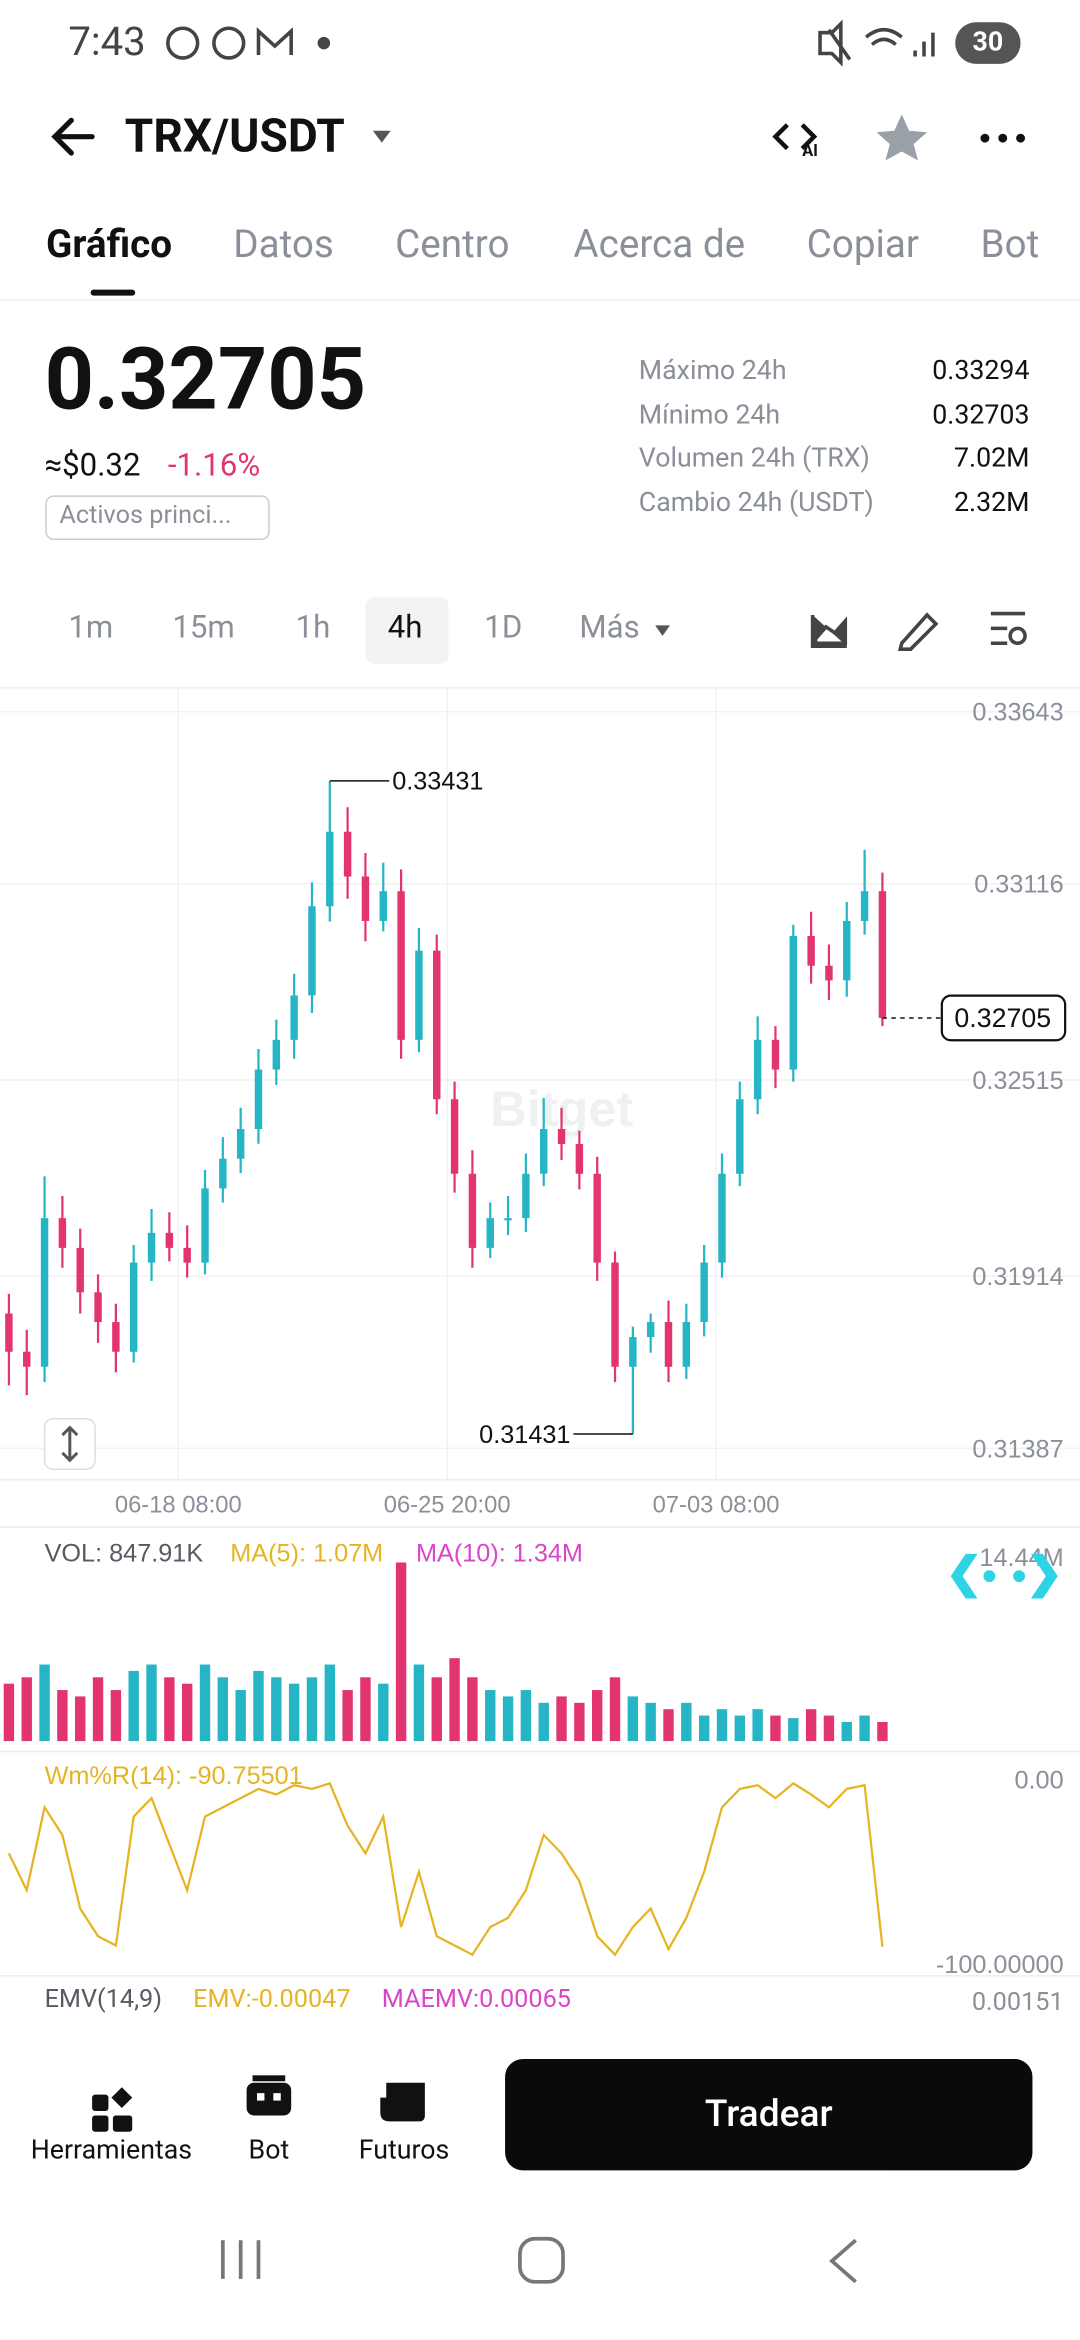 Image resolution: width=1080 pixels, height=2340 pixels. What do you see at coordinates (381, 136) in the screenshot?
I see `dropdown-icon` at bounding box center [381, 136].